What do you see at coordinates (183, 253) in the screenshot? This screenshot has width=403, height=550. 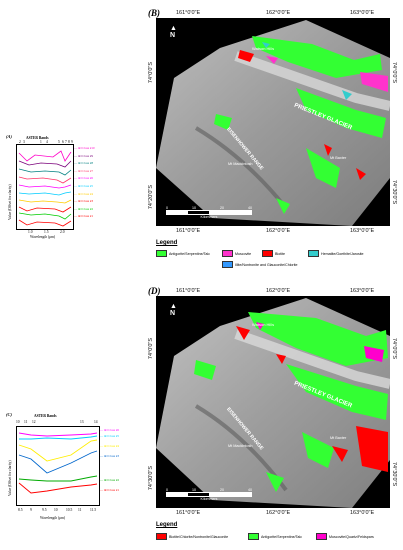 I see `panel-b-legend-item: Antigorite/Serpentine/Talc` at bounding box center [183, 253].